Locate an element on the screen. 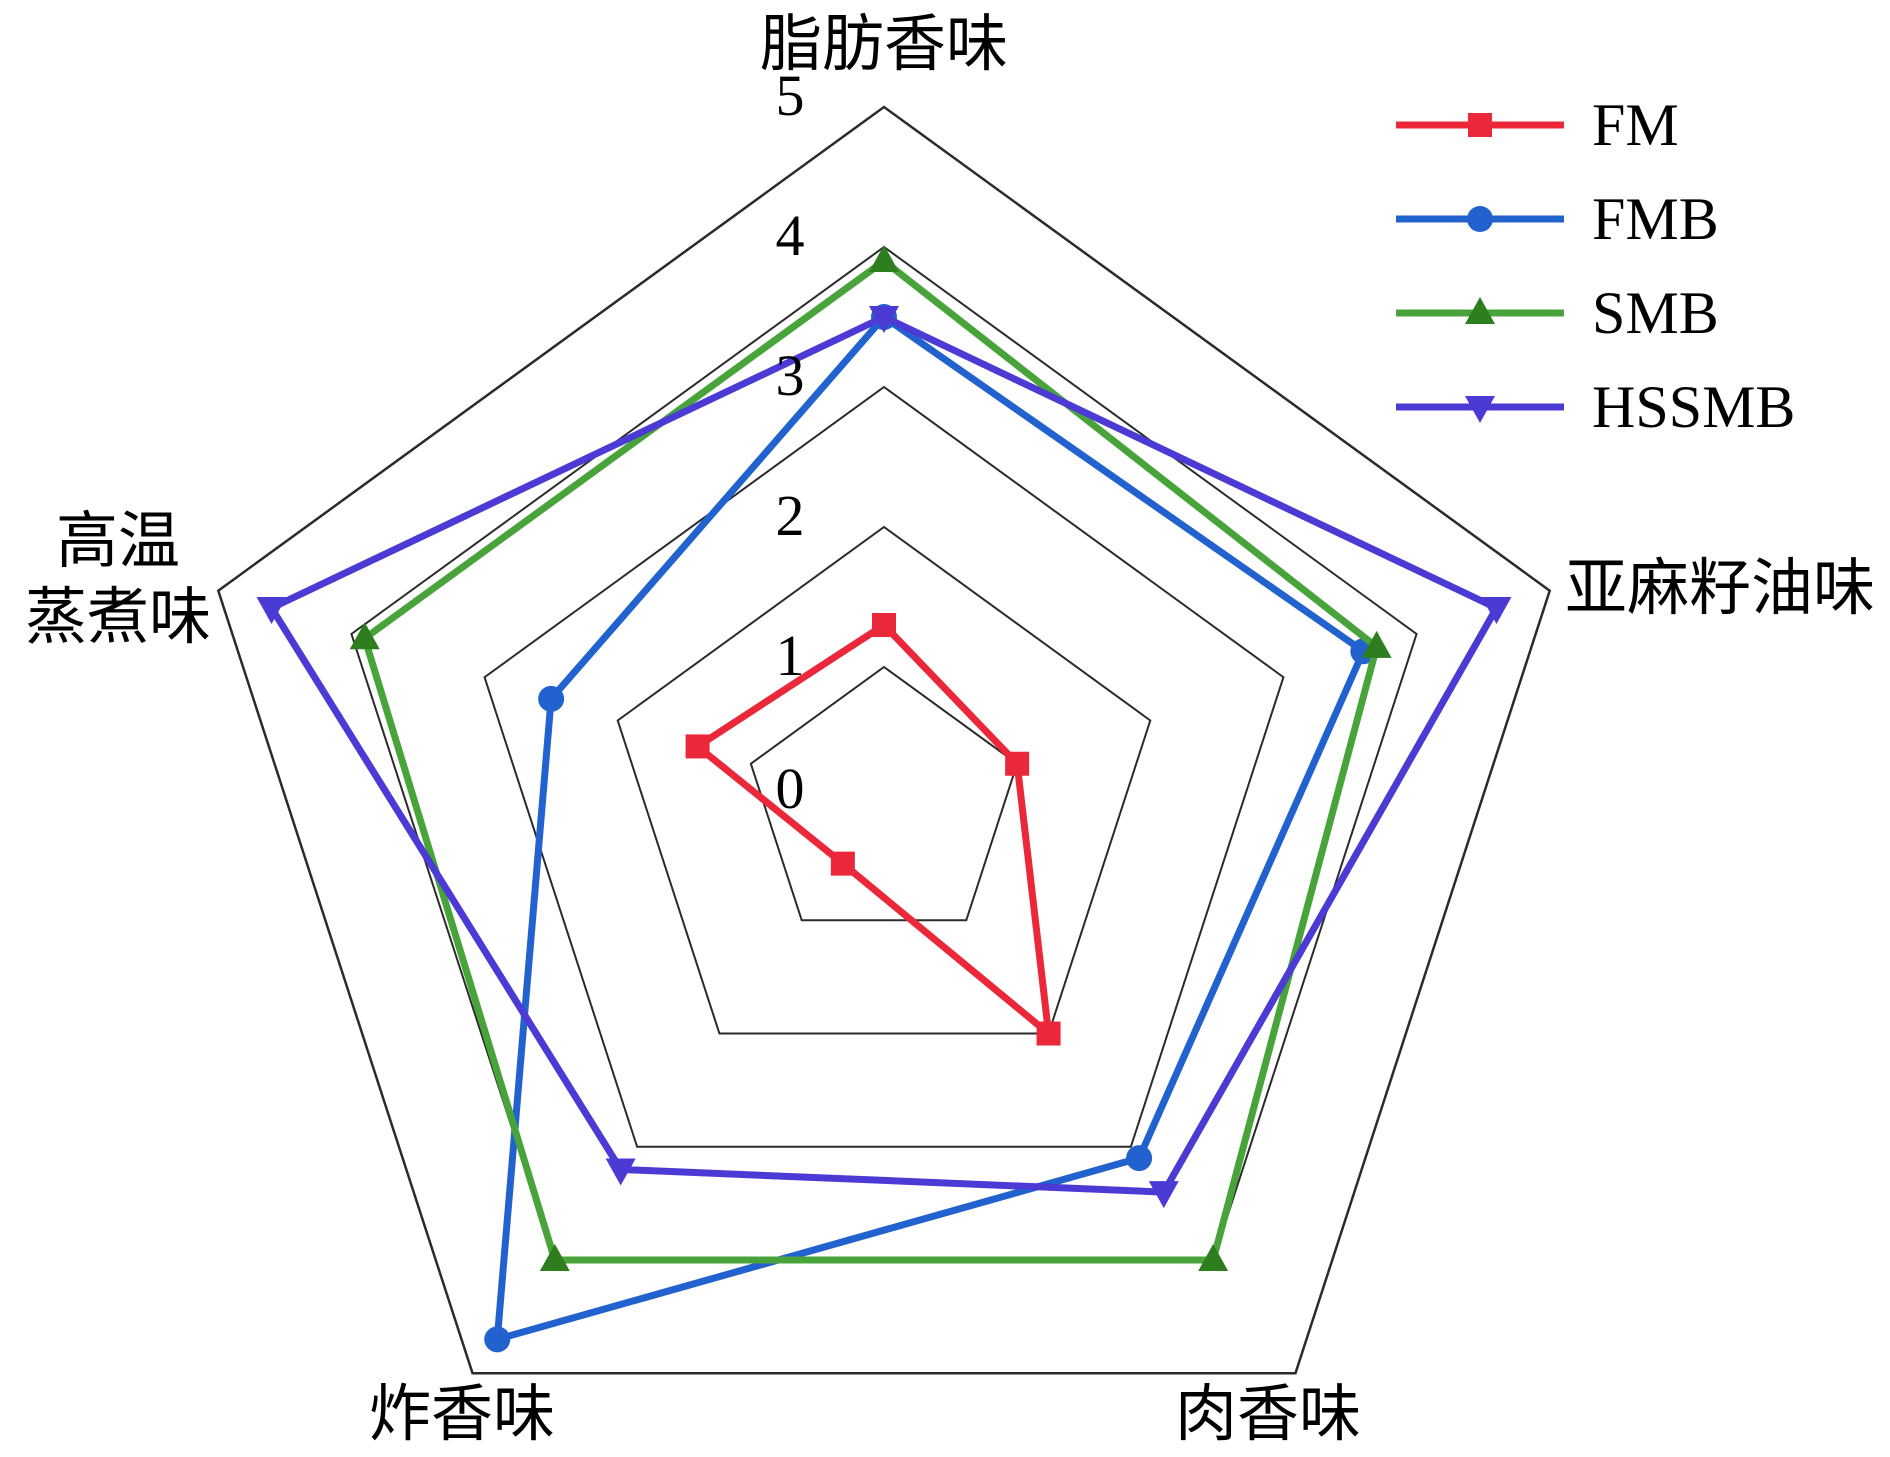 The height and width of the screenshot is (1457, 1890). series-line-FM is located at coordinates (873, 829).